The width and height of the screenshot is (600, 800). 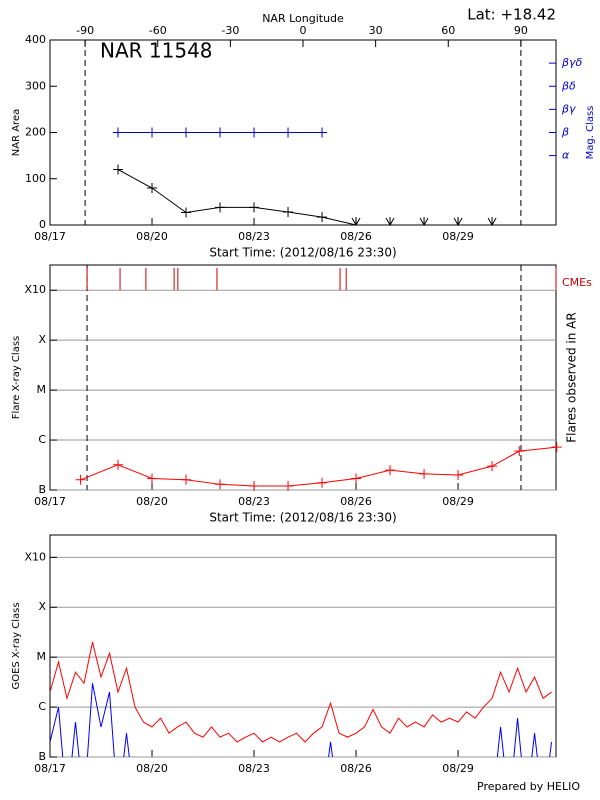 I want to click on y2-tick-label: α, so click(x=566, y=155).